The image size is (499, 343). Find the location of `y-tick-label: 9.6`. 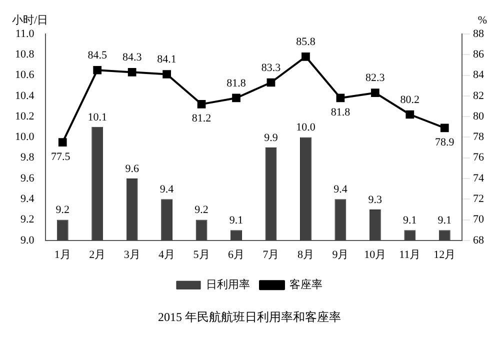

y-tick-label: 9.6 is located at coordinates (27, 178).